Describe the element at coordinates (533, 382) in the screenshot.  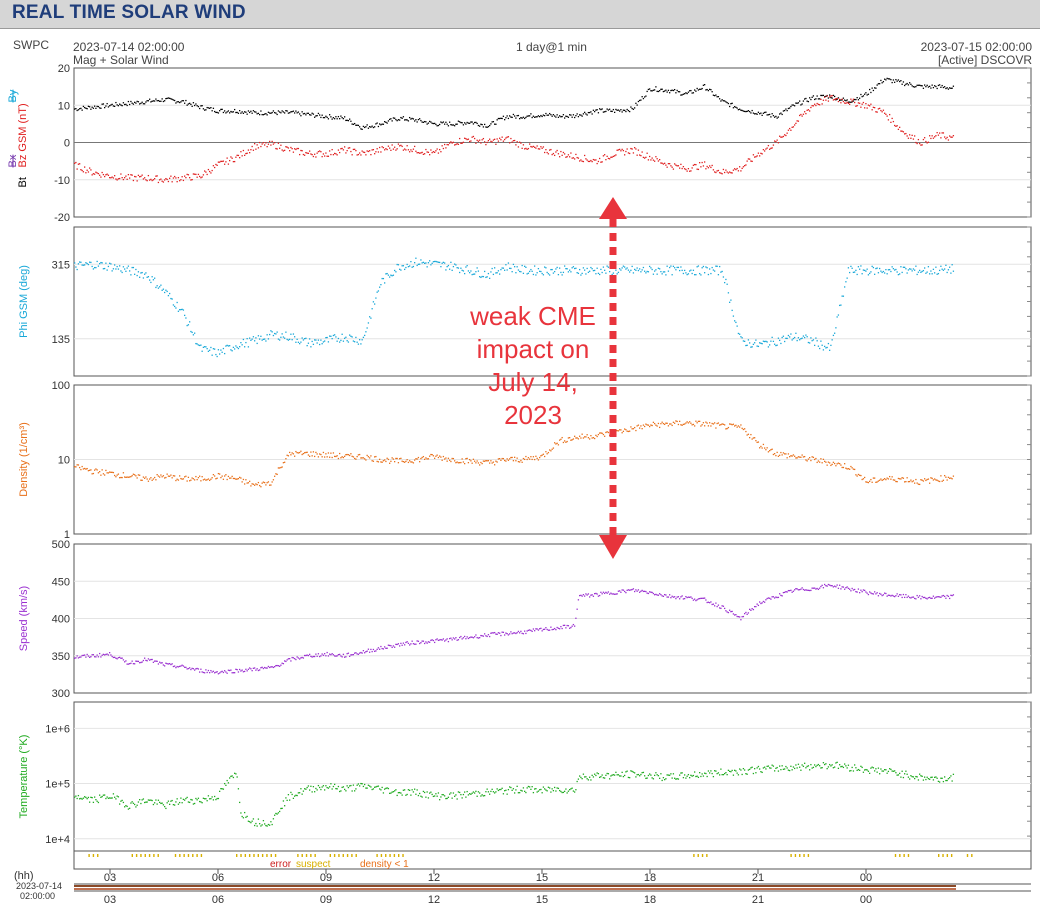
I see `cme-annotation-text: July 14,` at that location.